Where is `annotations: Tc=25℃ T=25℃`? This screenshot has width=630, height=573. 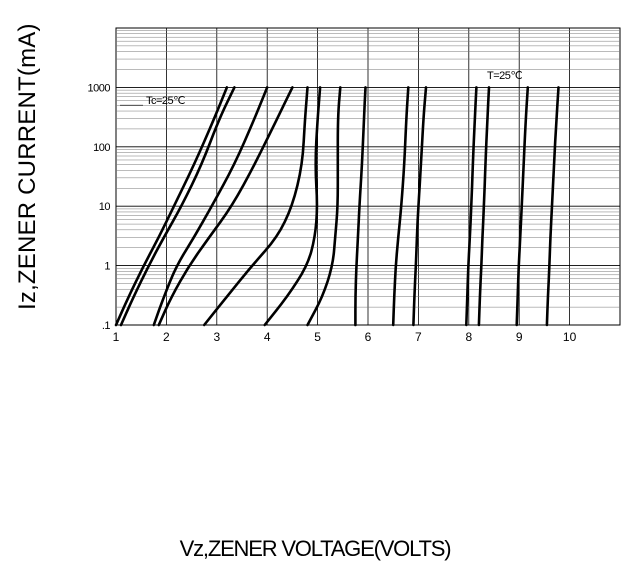
annotations: Tc=25℃ T=25℃ is located at coordinates (321, 88).